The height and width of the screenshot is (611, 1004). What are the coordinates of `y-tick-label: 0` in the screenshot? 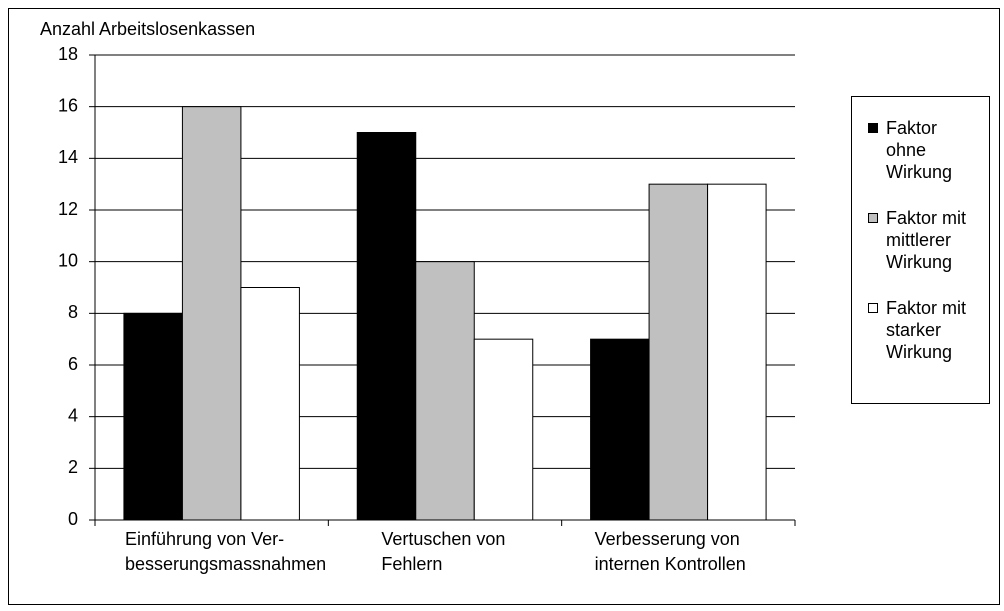 It's located at (73, 519).